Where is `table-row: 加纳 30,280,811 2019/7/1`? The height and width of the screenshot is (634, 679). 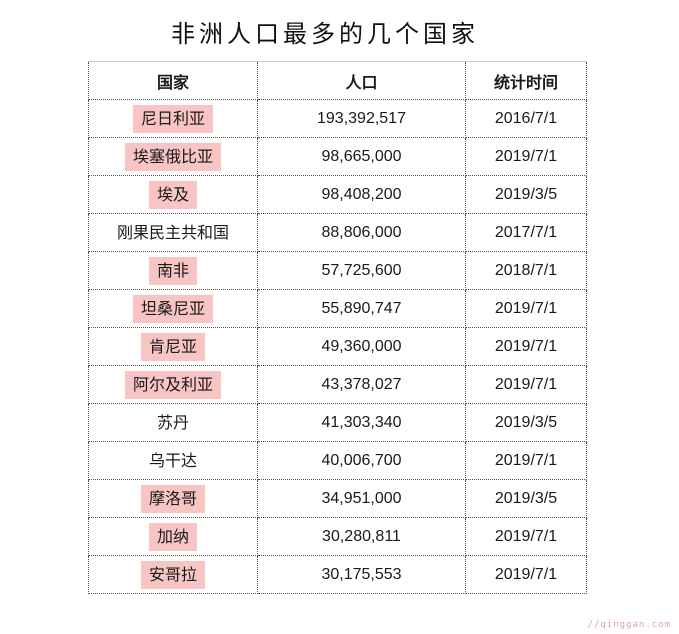 table-row: 加纳 30,280,811 2019/7/1 is located at coordinates (337, 536).